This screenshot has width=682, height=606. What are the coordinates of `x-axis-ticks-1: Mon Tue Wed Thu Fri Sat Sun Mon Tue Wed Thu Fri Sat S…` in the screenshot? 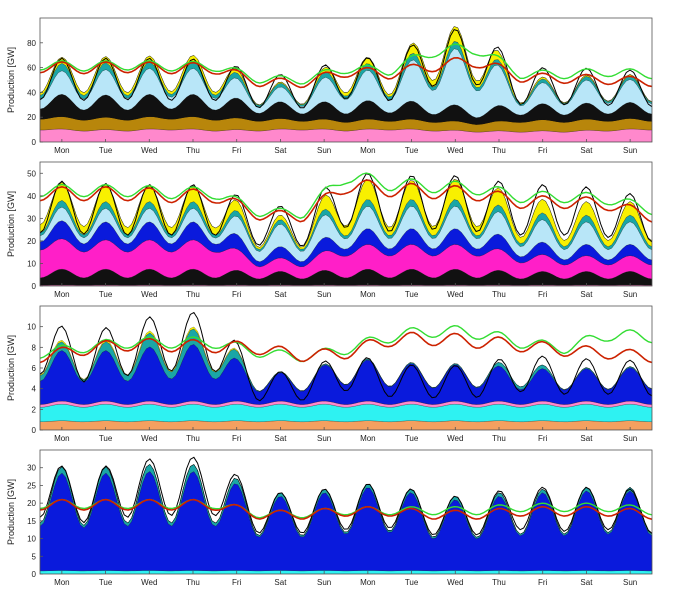 It's located at (345, 147).